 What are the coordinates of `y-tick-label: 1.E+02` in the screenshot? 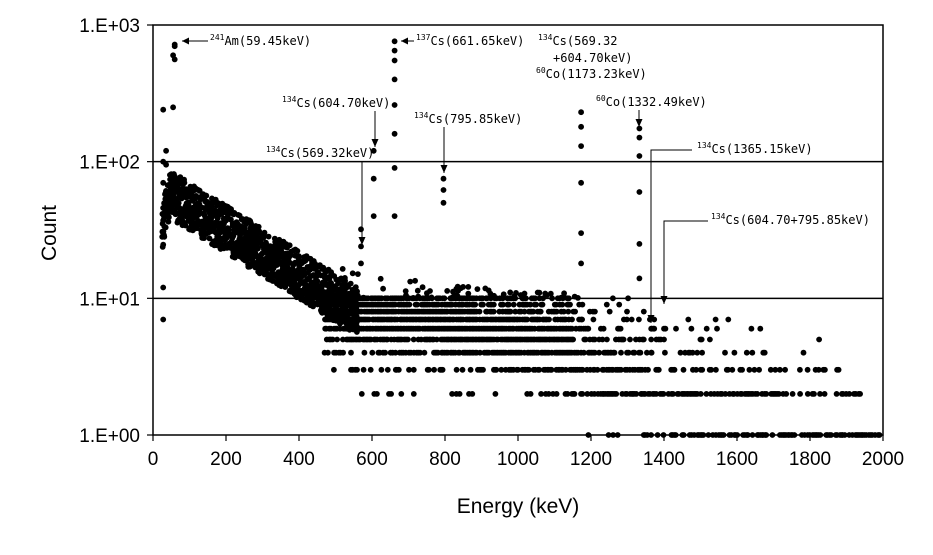 It's located at (109, 163).